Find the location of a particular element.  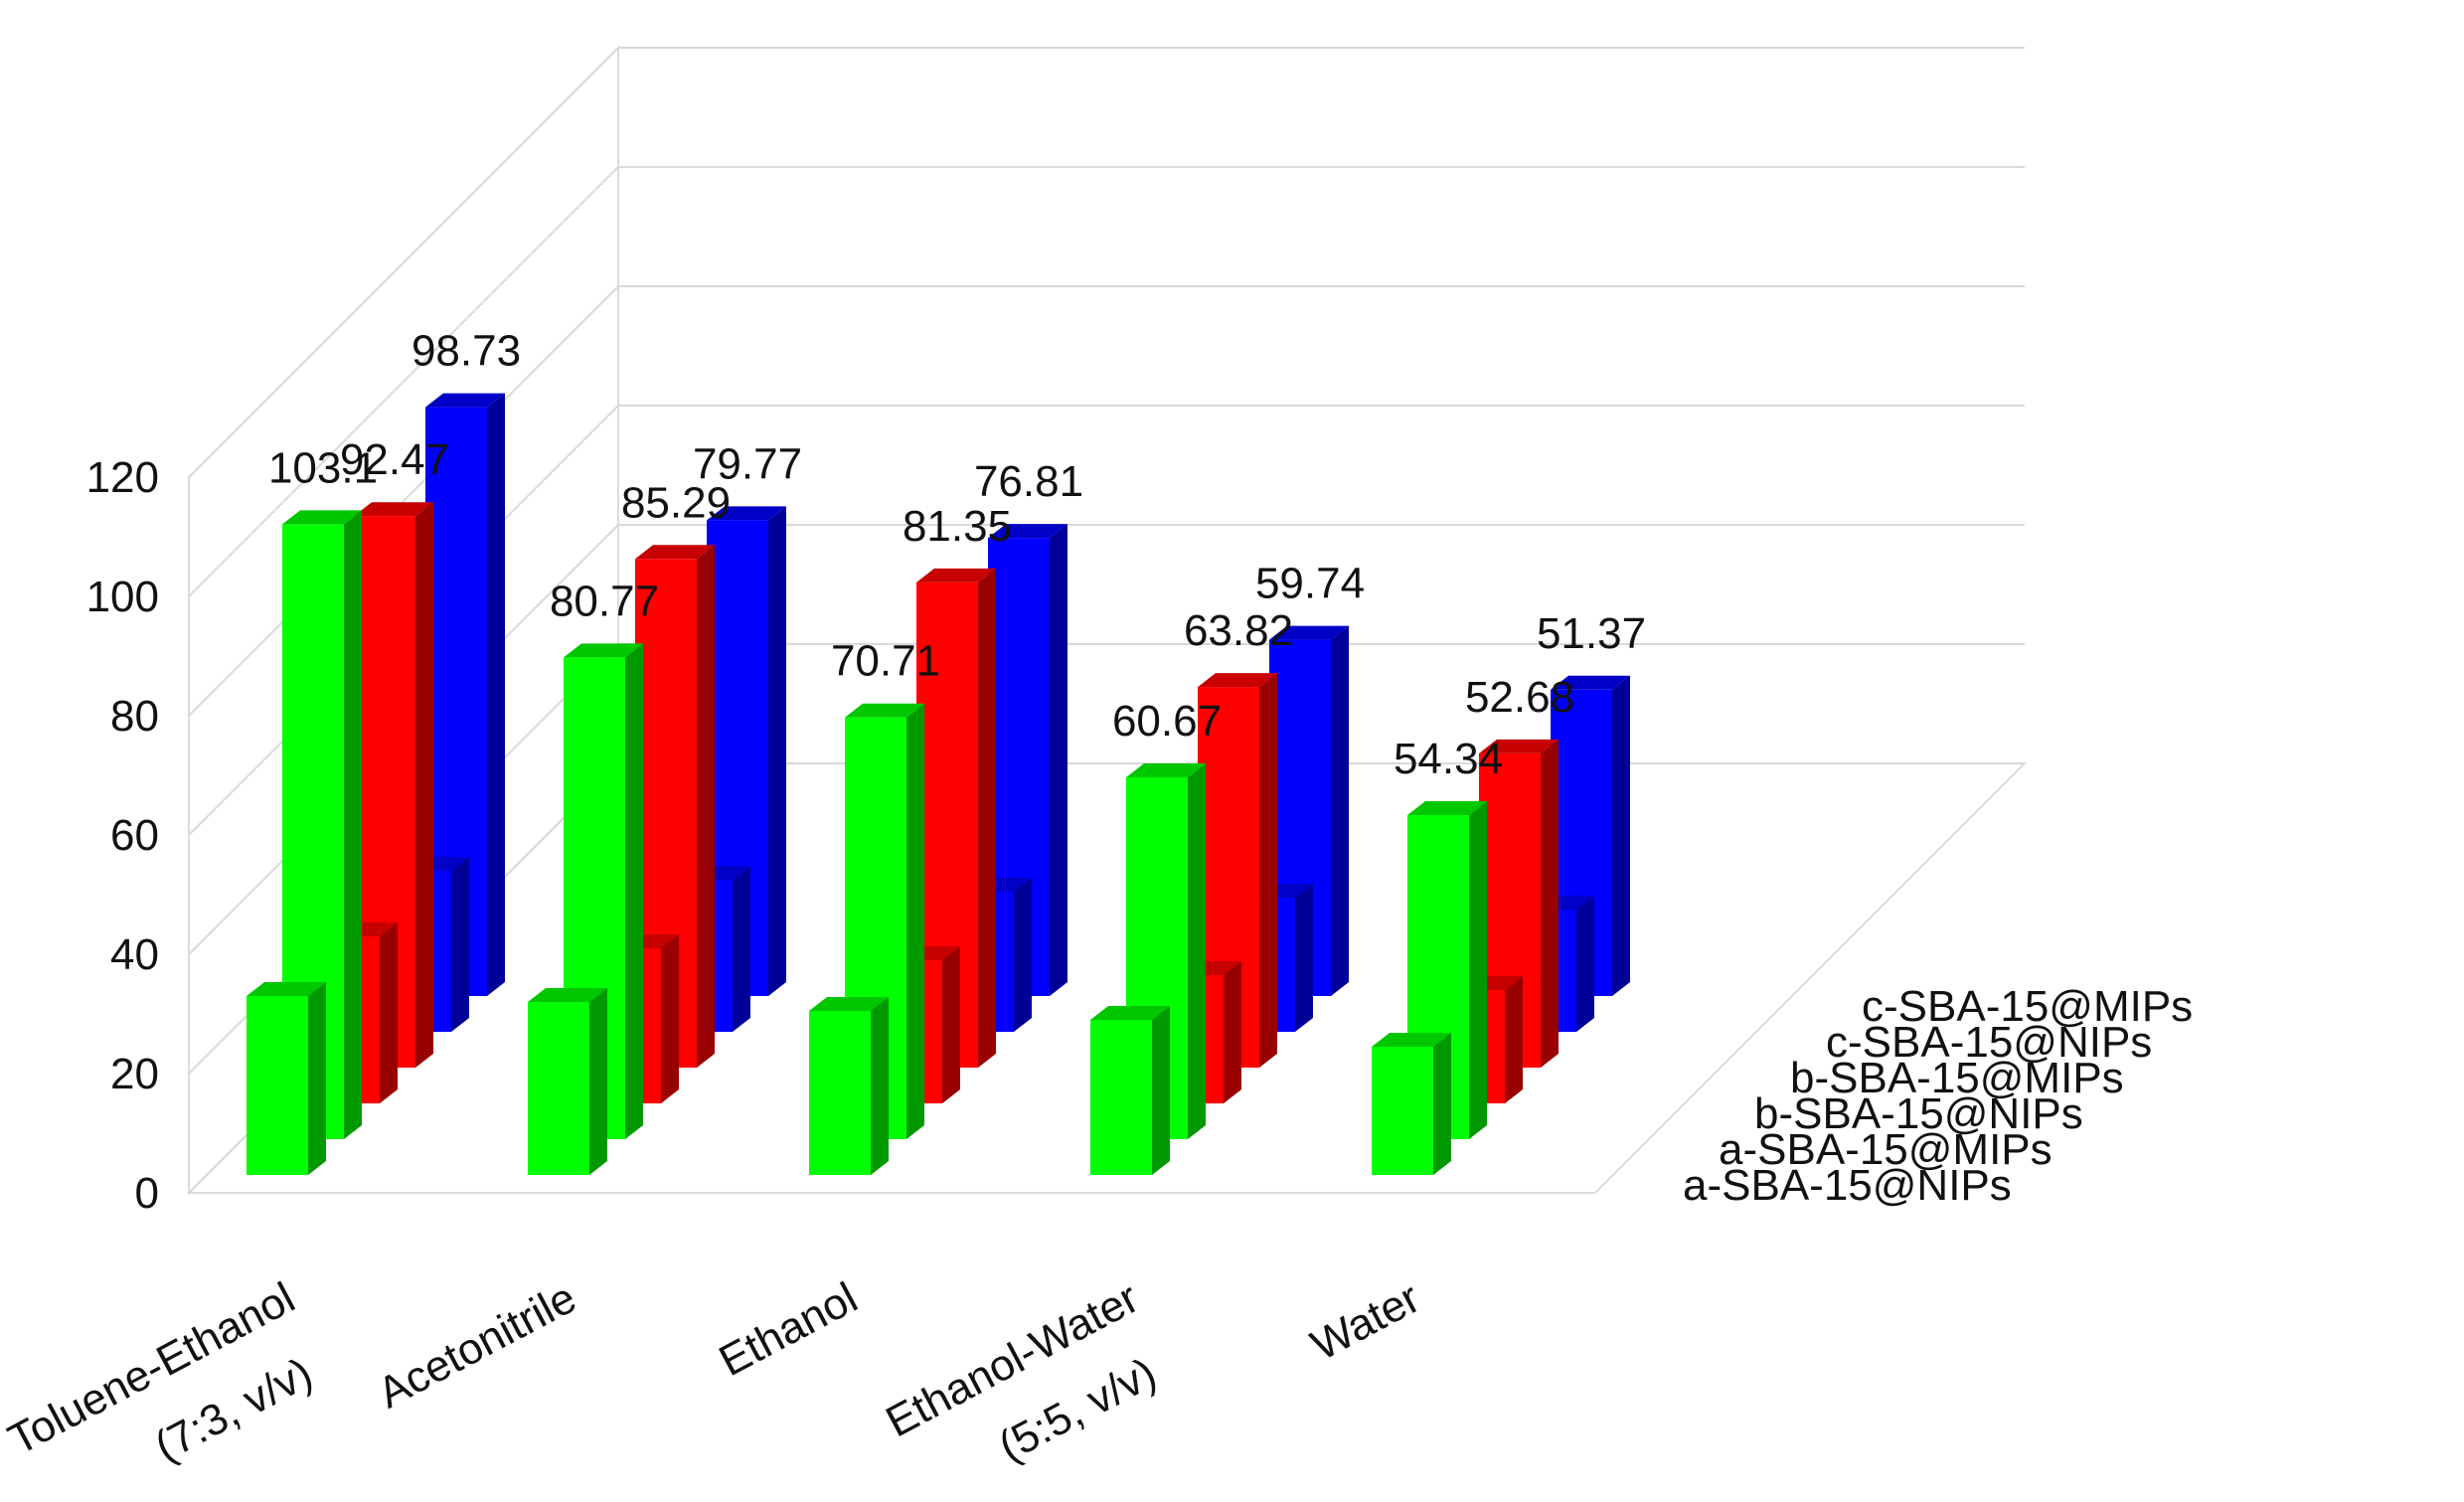

category-label: Water is located at coordinates (1365, 1322).